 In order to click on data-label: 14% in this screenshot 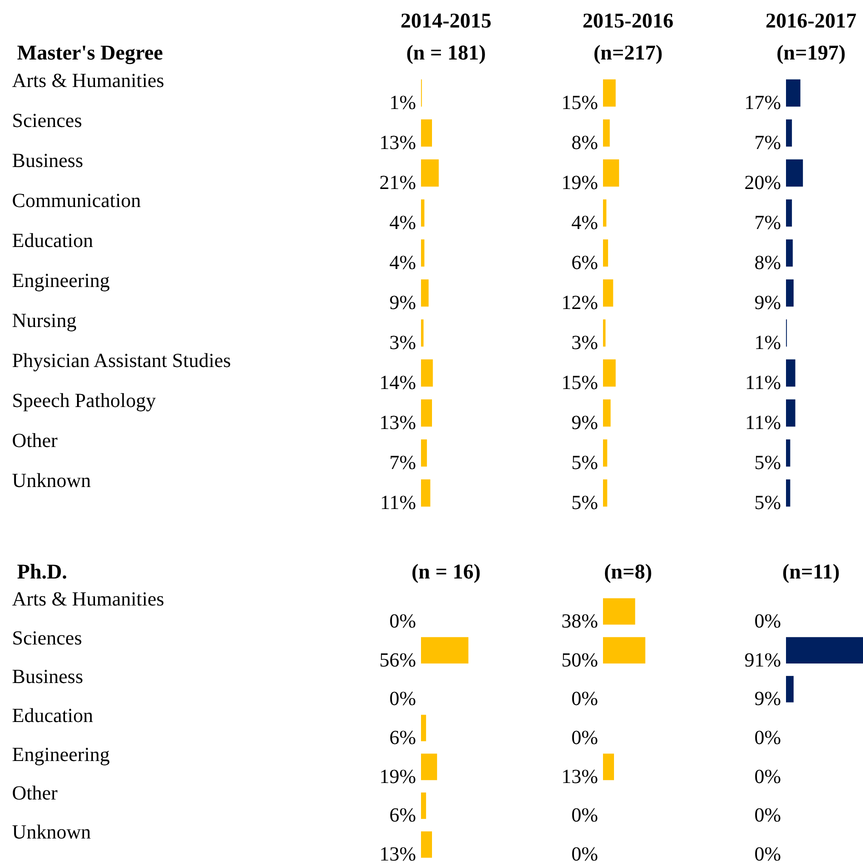, I will do `click(397, 383)`.